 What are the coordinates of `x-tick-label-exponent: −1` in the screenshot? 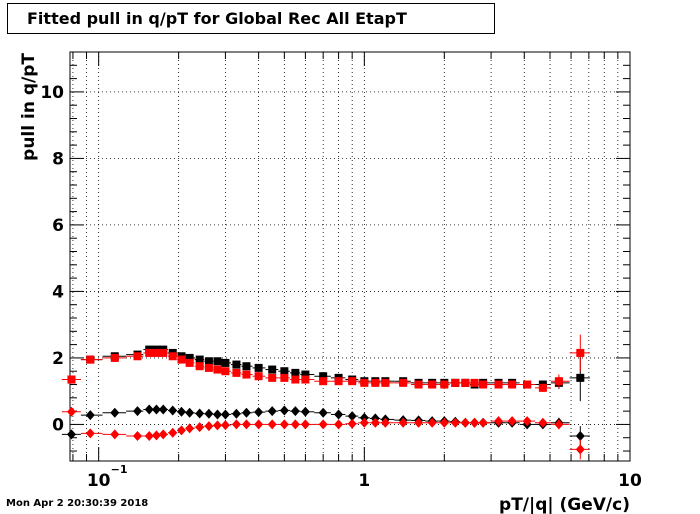 It's located at (119, 469).